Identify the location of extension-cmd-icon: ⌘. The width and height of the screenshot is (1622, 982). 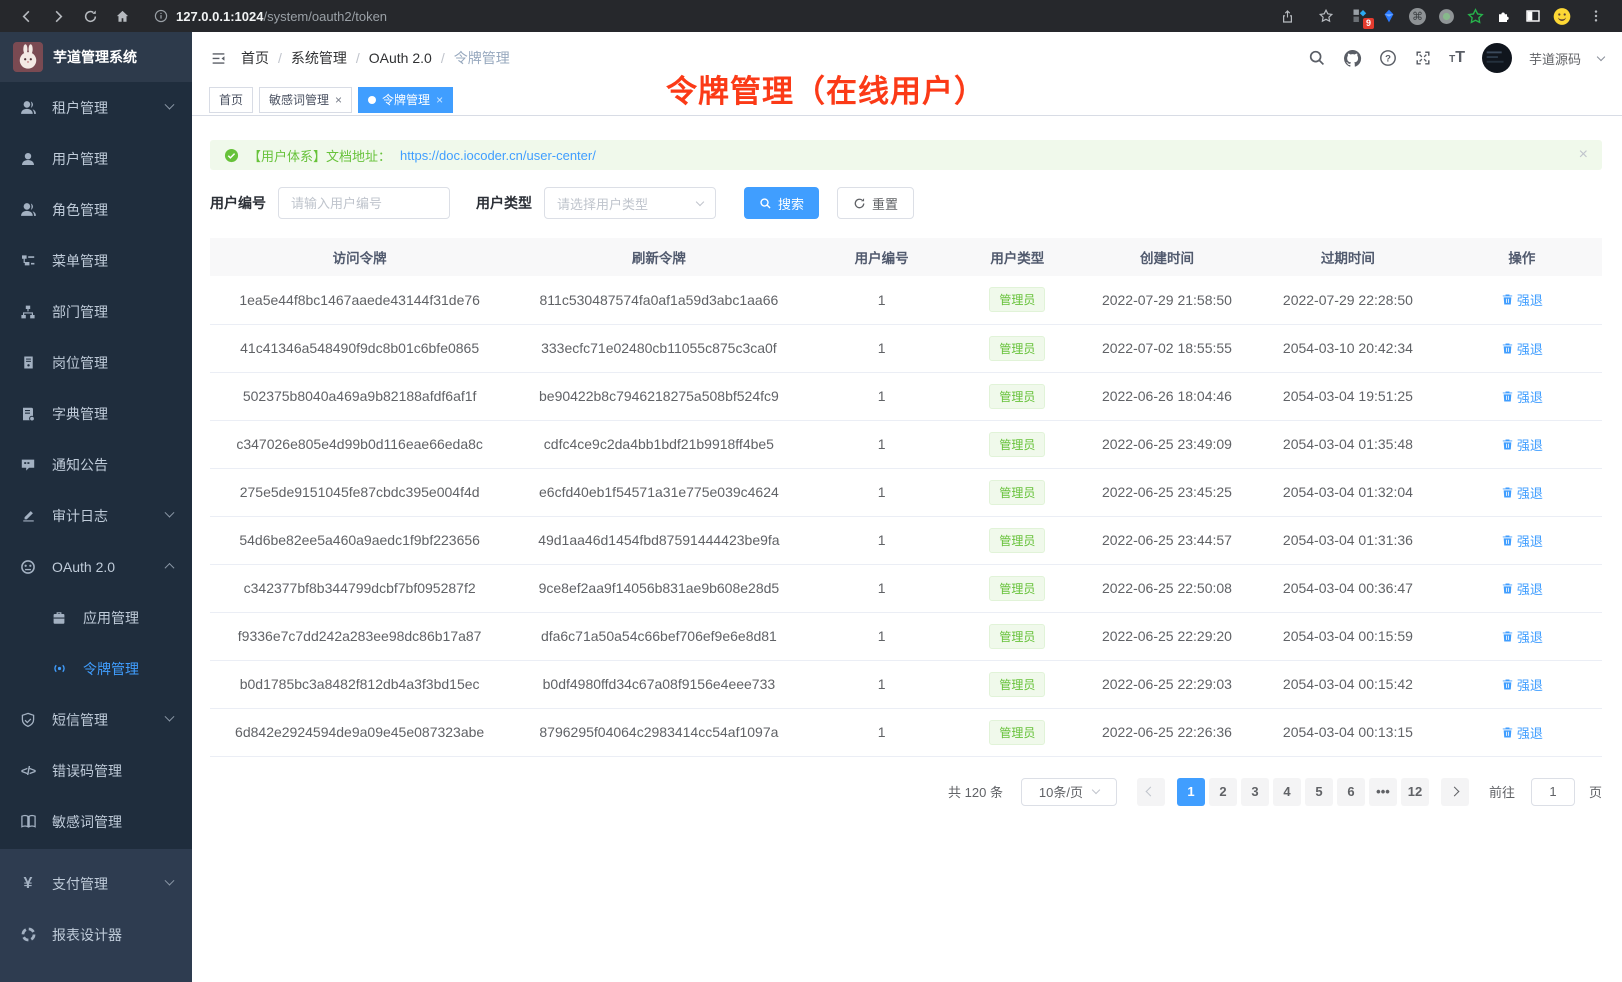
(1417, 16).